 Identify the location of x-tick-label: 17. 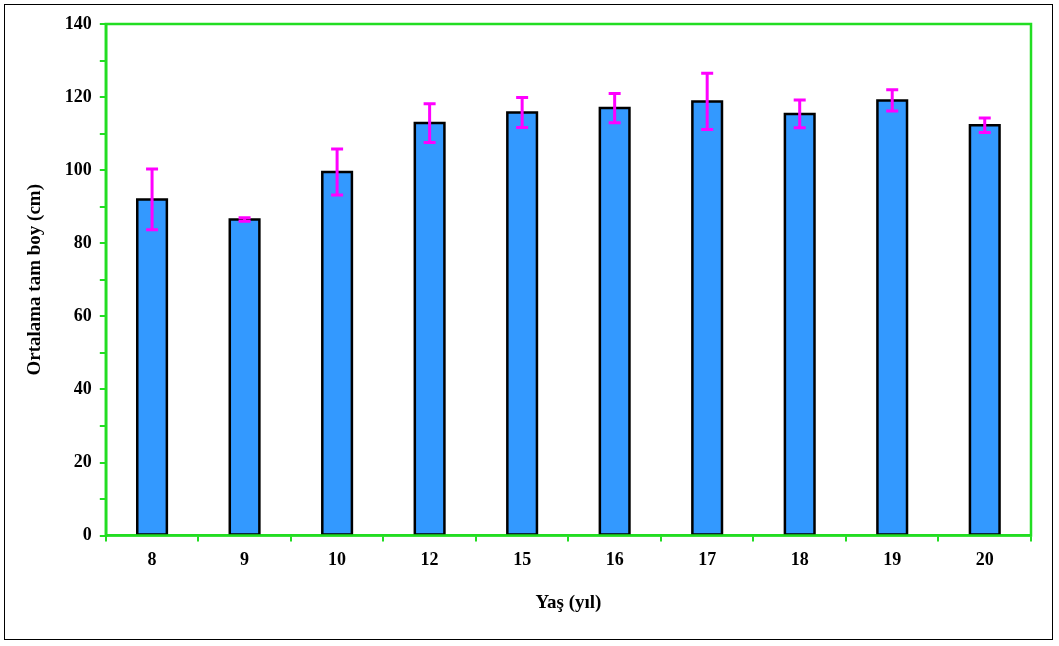
(707, 559).